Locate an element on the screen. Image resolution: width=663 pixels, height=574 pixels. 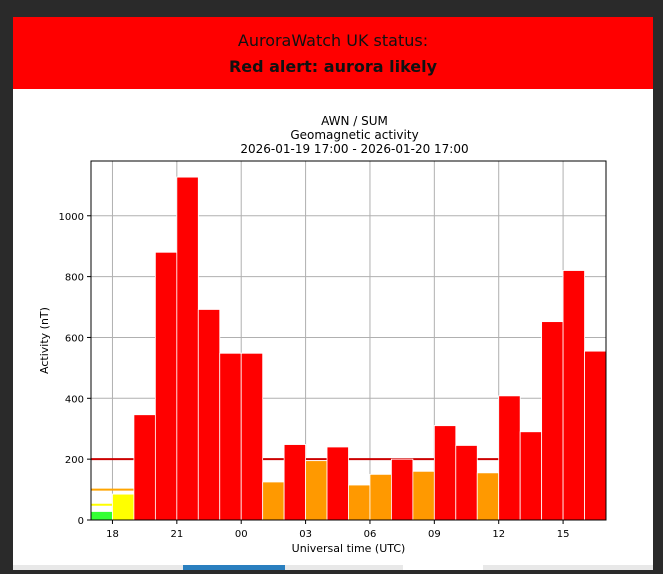
y-axis-label: Activity (nT) is located at coordinates (44, 340).